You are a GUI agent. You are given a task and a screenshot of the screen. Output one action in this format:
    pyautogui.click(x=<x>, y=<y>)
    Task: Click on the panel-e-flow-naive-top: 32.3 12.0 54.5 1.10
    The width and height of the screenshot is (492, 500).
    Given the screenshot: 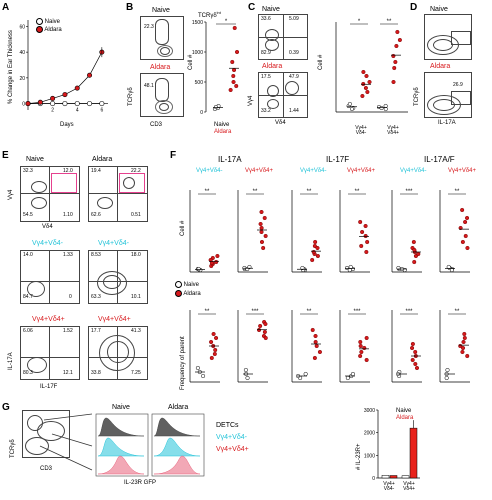 What is the action you would take?
    pyautogui.click(x=50, y=194)
    